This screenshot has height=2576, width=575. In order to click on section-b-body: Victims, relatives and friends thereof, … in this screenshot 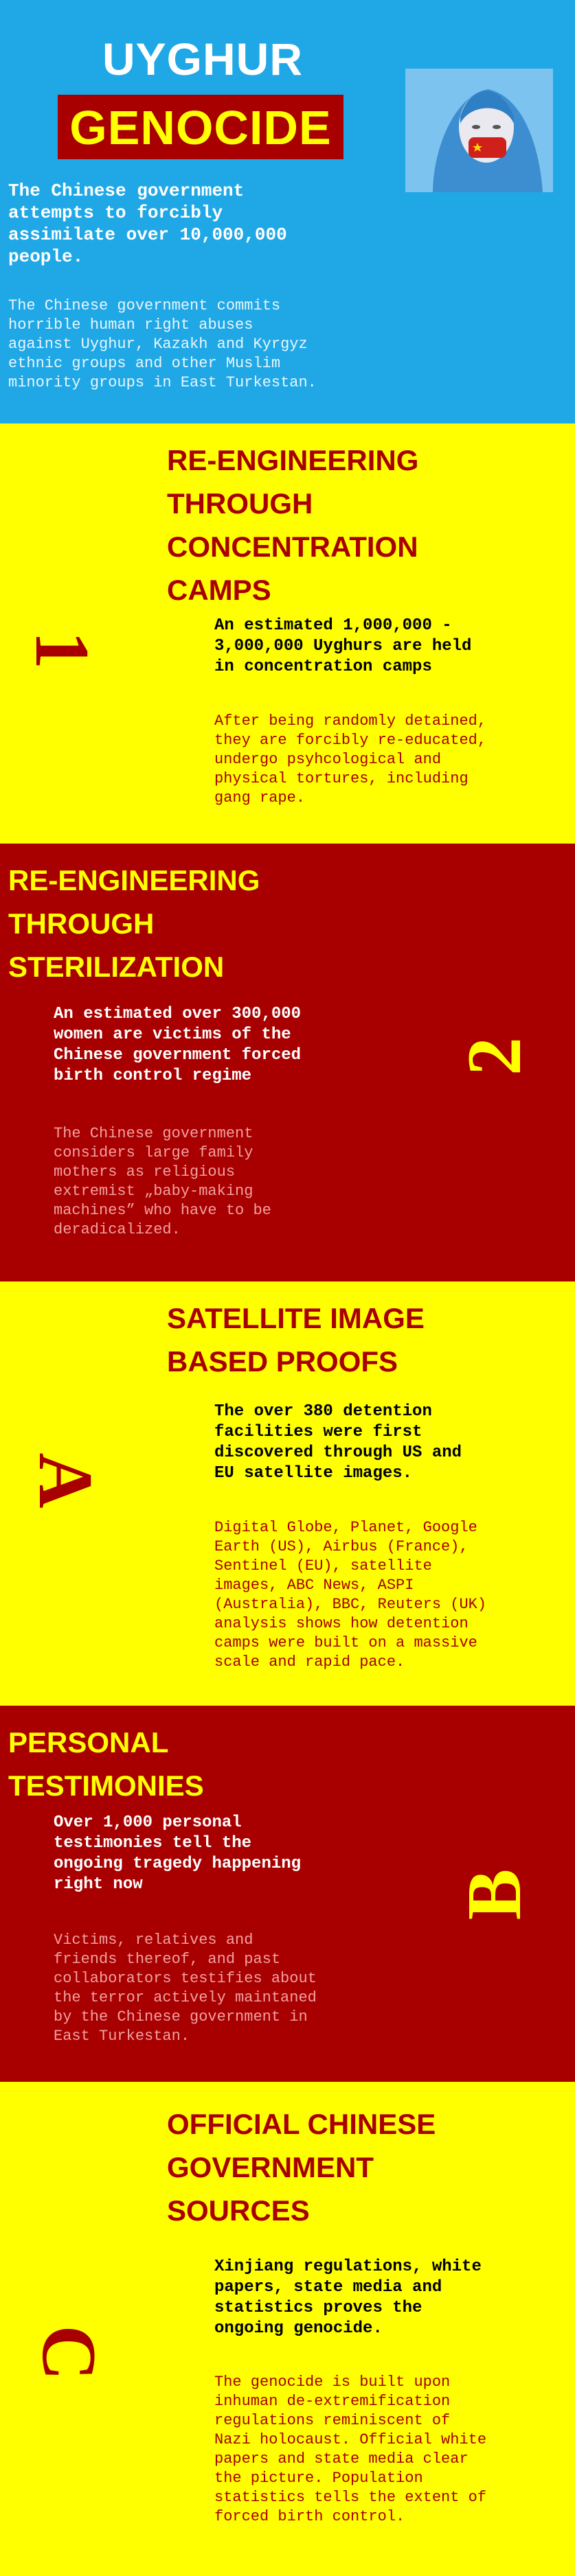, I will do `click(185, 1988)`.